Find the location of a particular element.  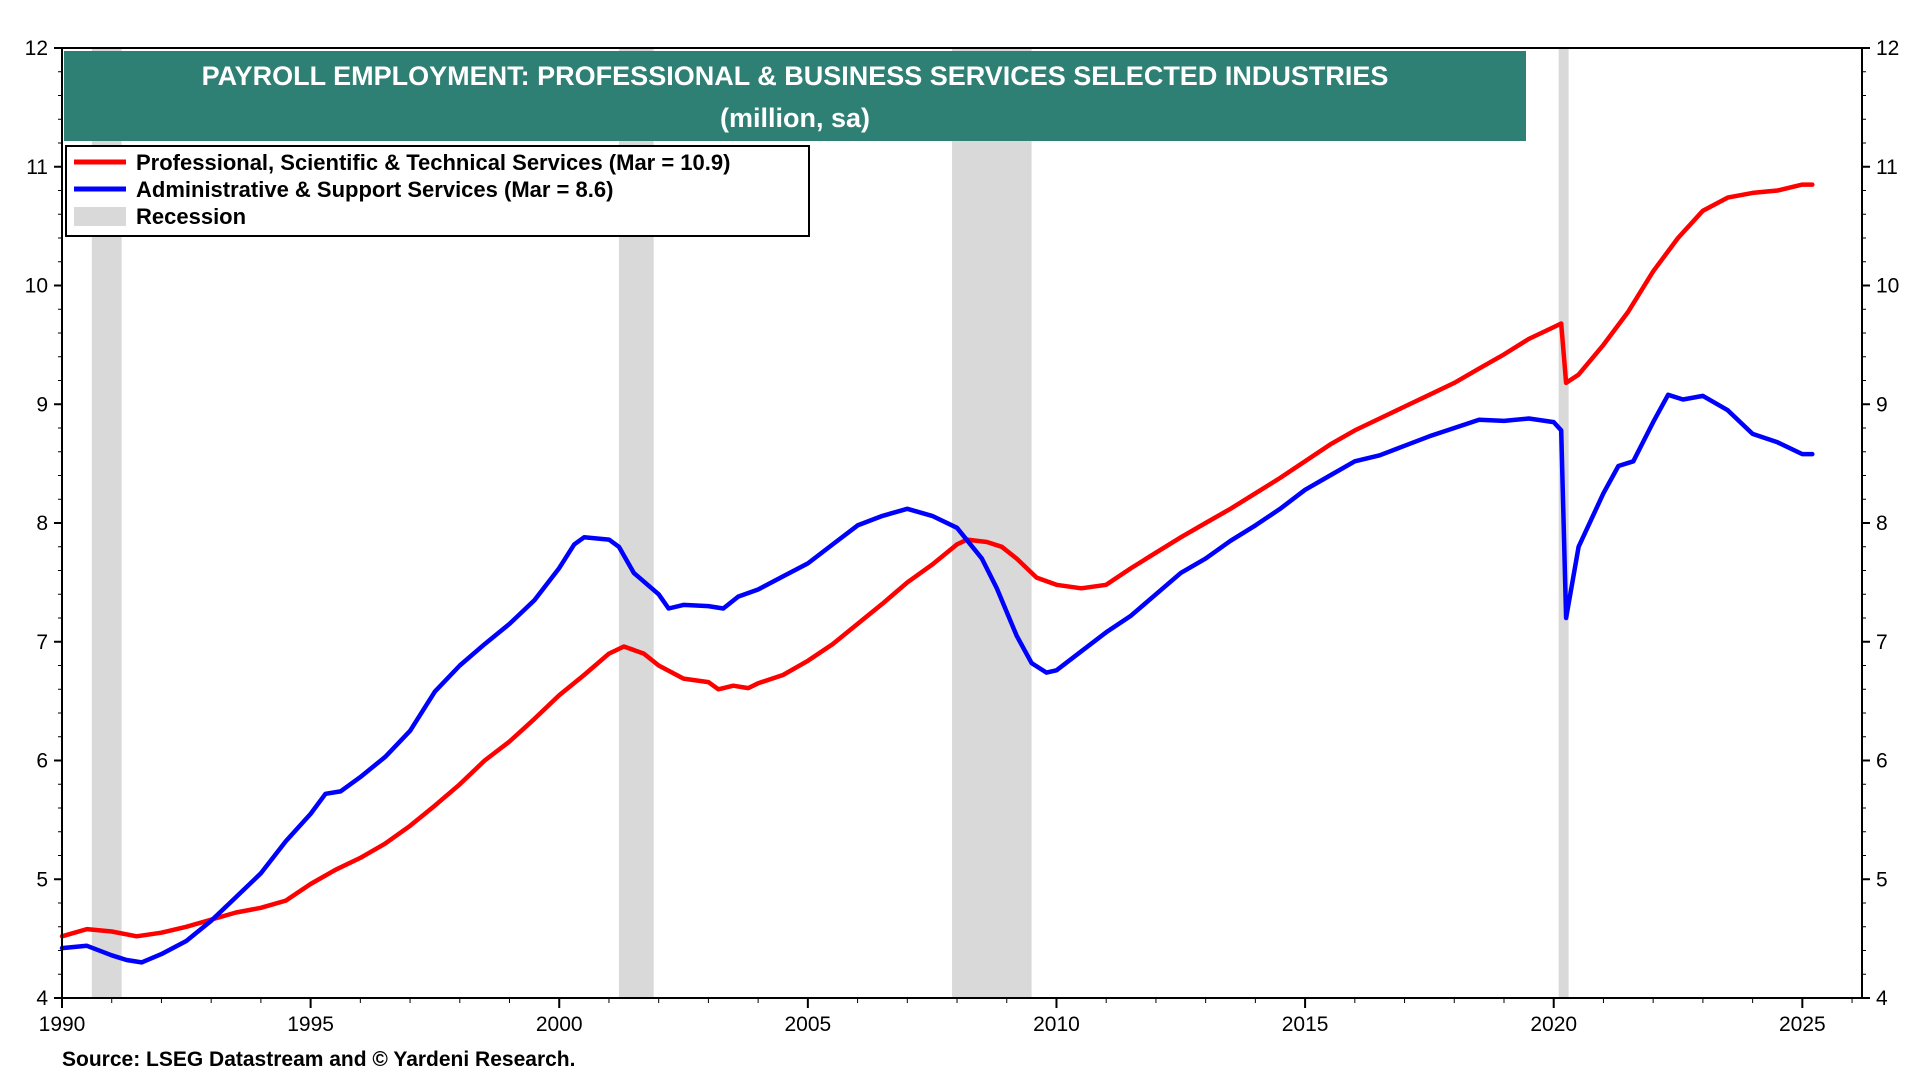

x-tick-label-2015: 2015 is located at coordinates (1305, 1024).